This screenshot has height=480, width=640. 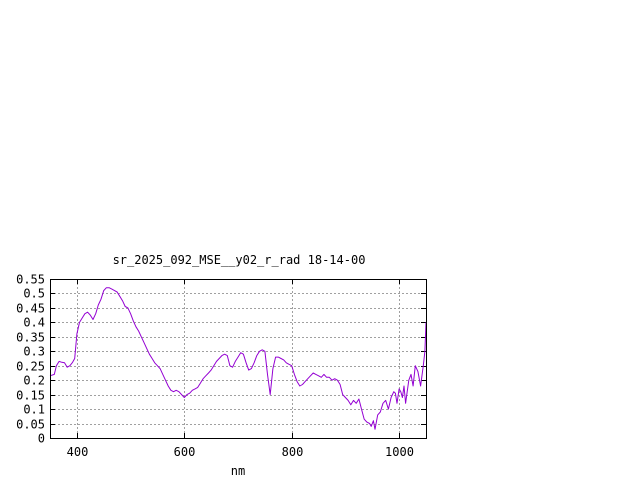 What do you see at coordinates (34, 323) in the screenshot?
I see `y-tick-label: 0.4` at bounding box center [34, 323].